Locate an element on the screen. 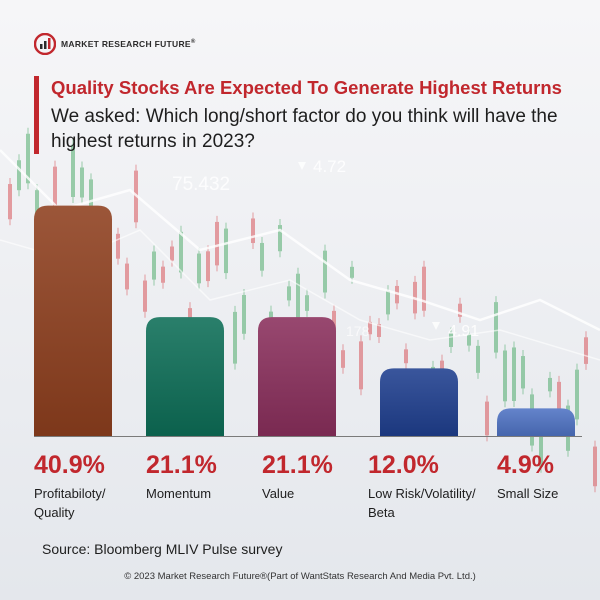  data-label-4: 4.9% is located at coordinates (525, 465).